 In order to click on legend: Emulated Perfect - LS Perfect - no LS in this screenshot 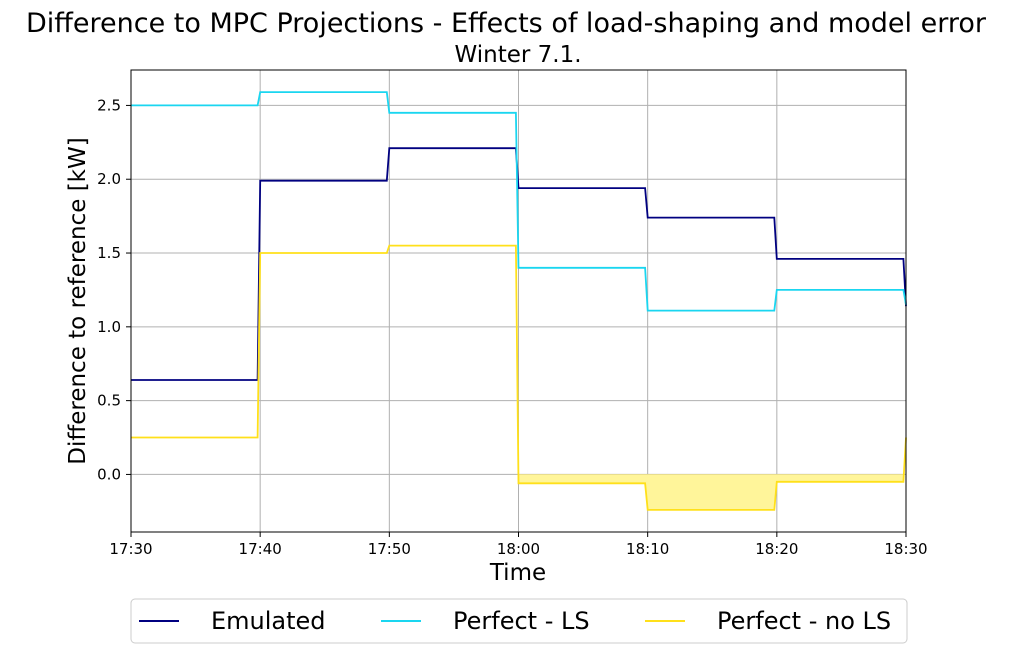, I will do `click(519, 621)`.